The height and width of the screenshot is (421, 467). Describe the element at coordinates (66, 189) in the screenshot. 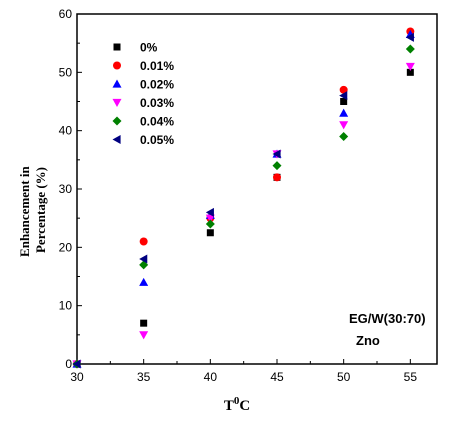

I see `y-tick-label: 30` at that location.